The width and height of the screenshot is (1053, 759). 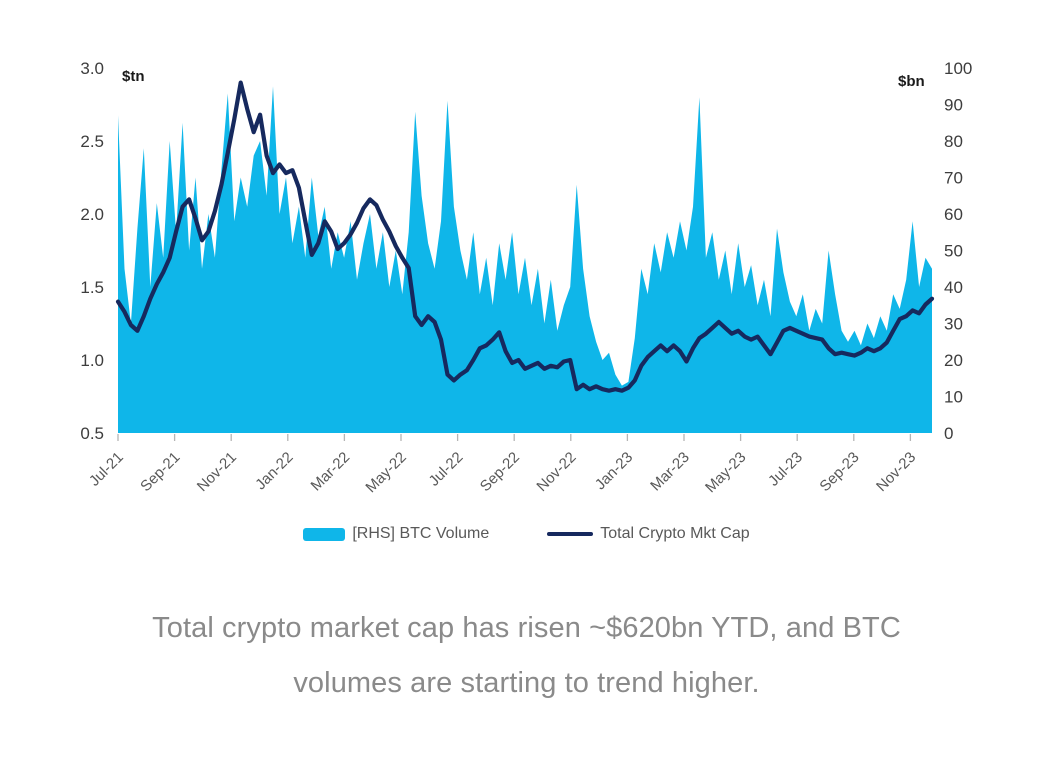 What do you see at coordinates (953, 397) in the screenshot?
I see `right-axis-tick-label: 10` at bounding box center [953, 397].